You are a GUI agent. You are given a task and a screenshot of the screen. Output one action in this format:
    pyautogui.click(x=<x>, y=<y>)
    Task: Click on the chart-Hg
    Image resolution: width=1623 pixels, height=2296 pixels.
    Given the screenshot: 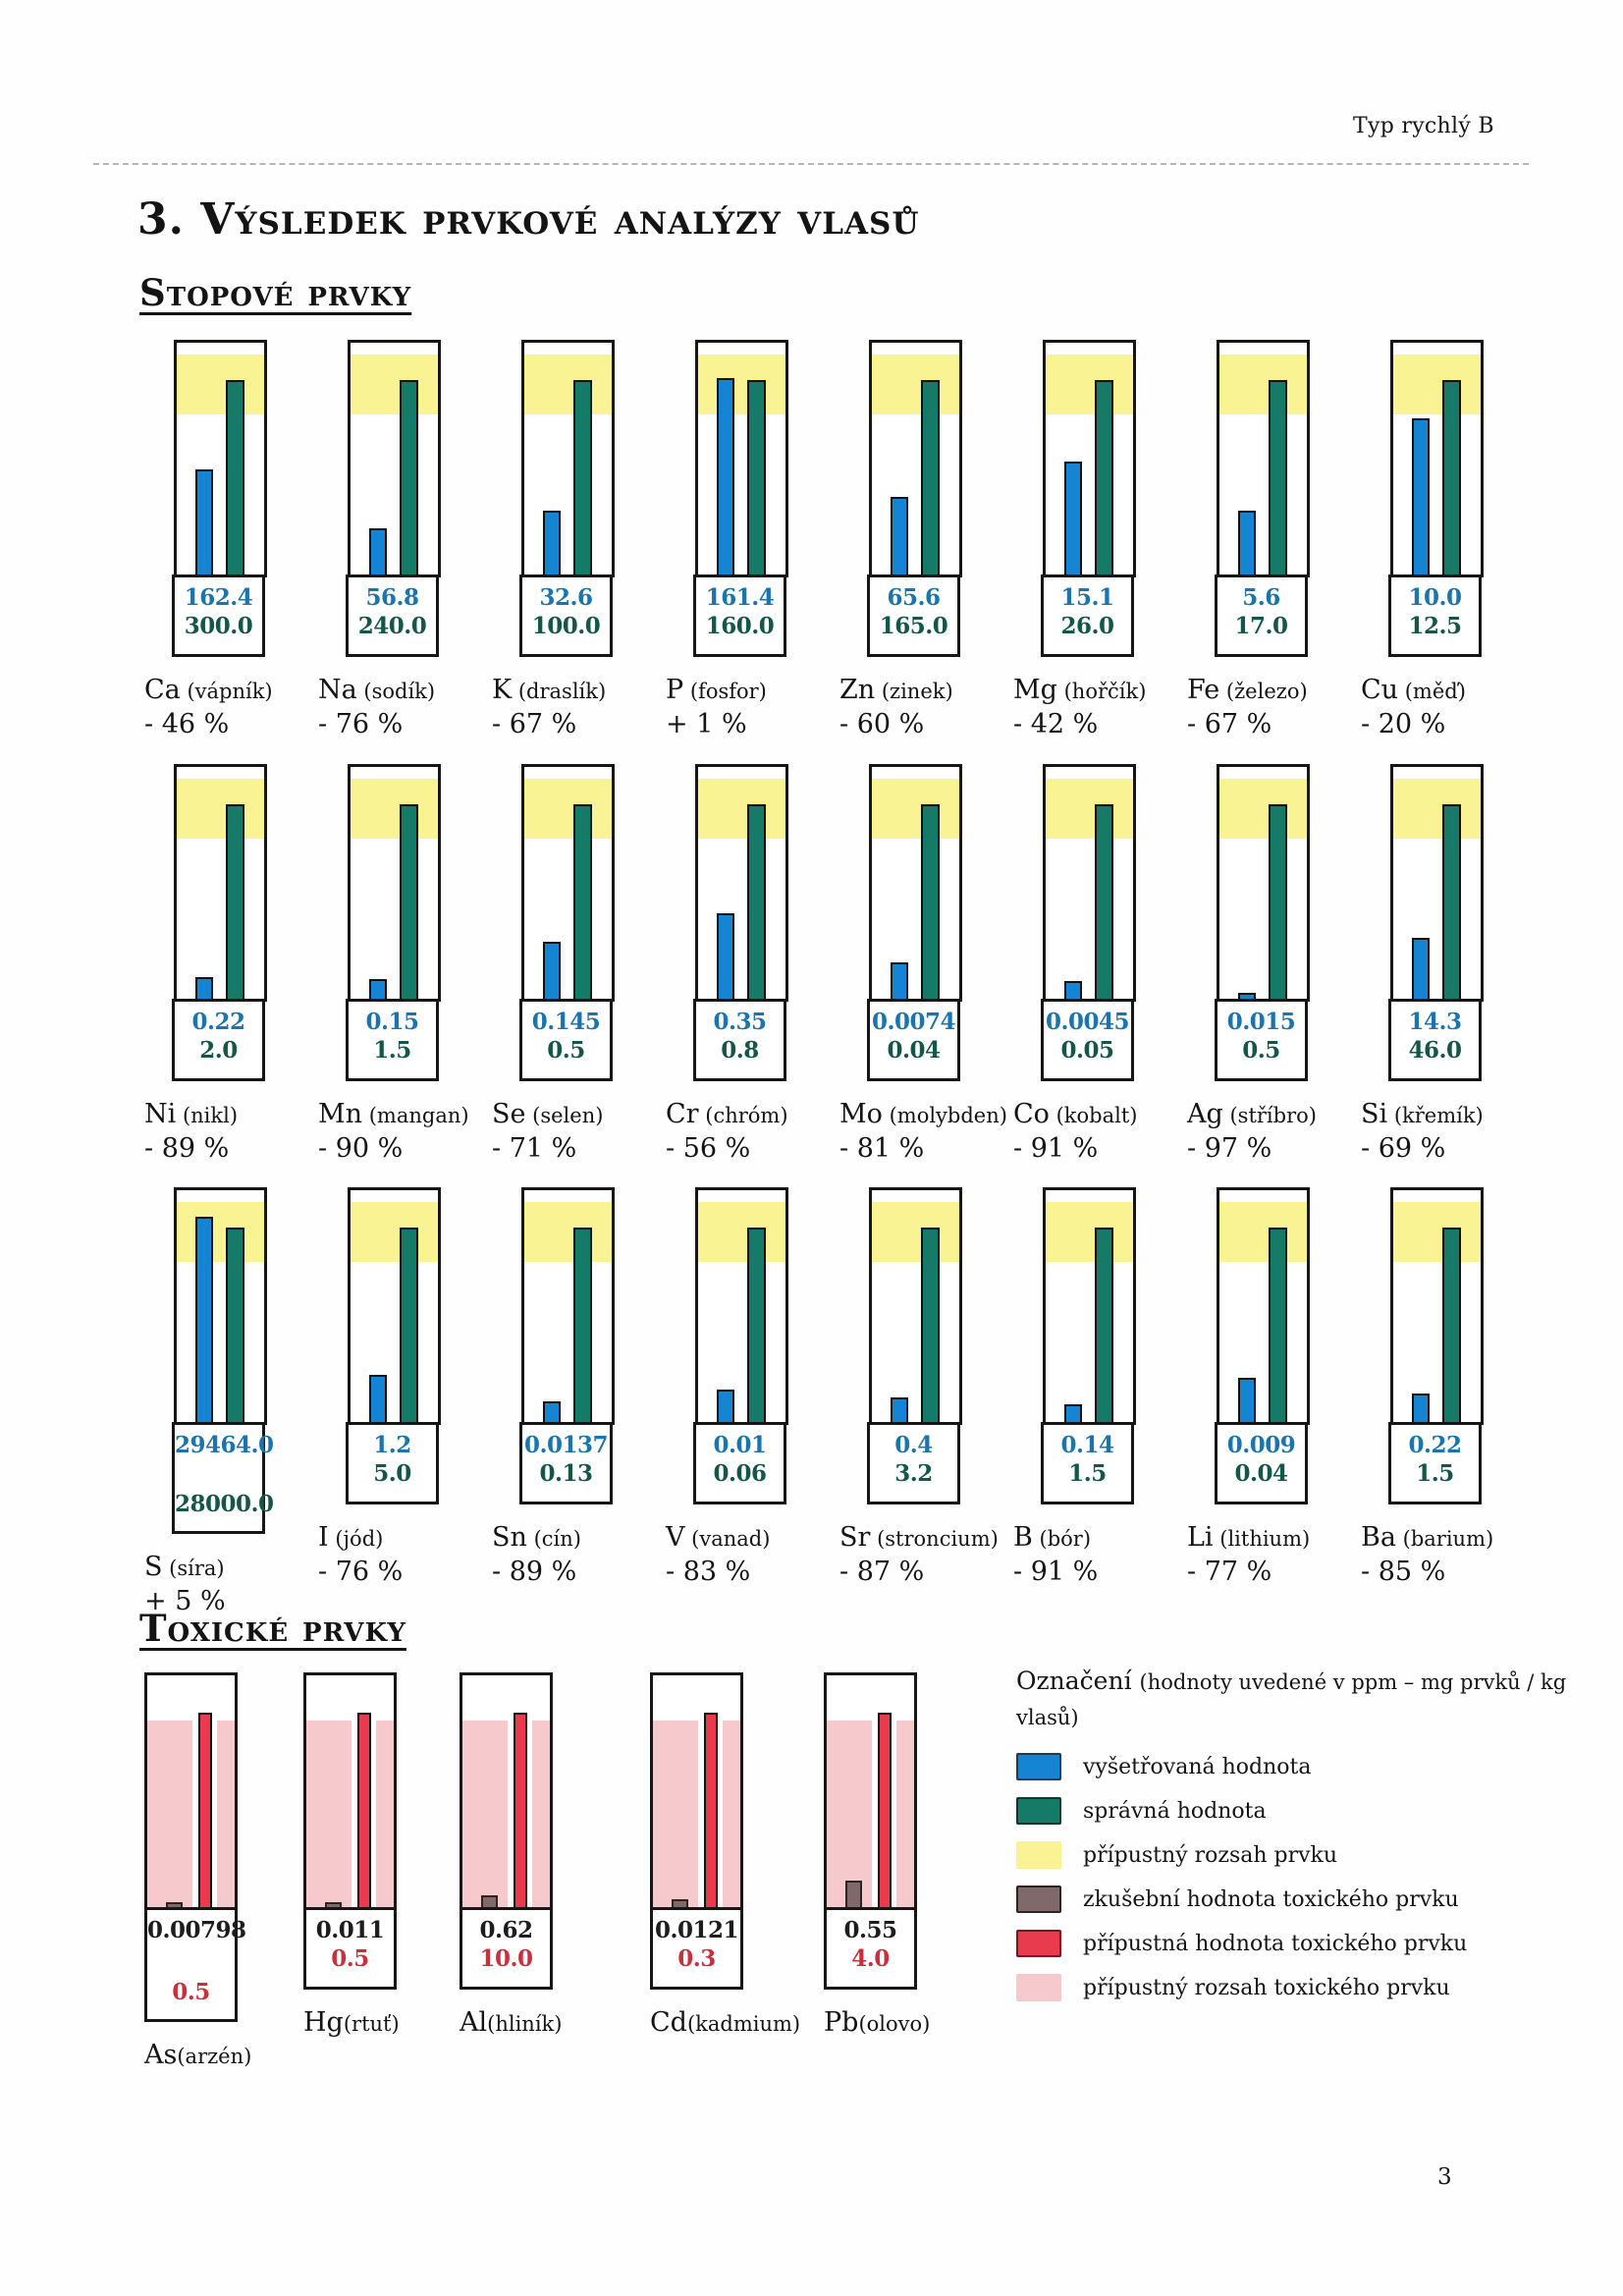 What is the action you would take?
    pyautogui.click(x=350, y=1791)
    